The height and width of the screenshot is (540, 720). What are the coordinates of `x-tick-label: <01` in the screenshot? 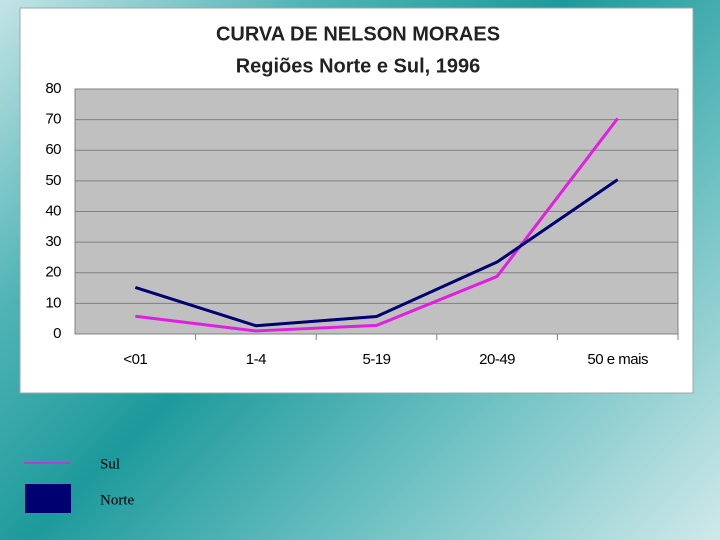 It's located at (135, 359).